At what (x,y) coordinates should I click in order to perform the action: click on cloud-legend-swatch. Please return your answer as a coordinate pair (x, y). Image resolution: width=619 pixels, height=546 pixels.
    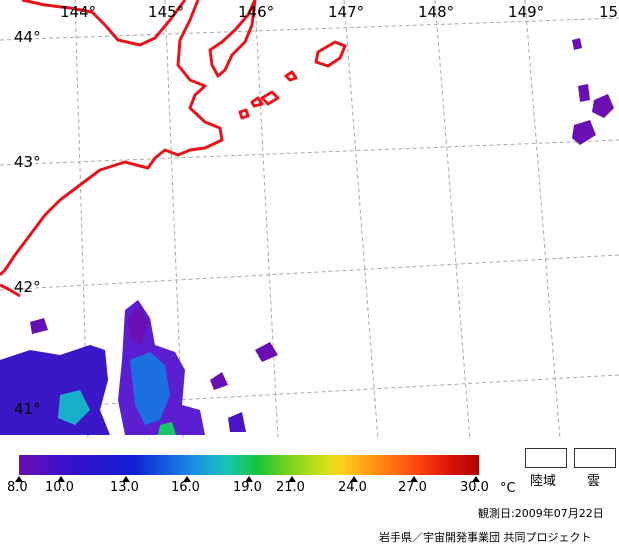
    Looking at the image, I should click on (595, 458).